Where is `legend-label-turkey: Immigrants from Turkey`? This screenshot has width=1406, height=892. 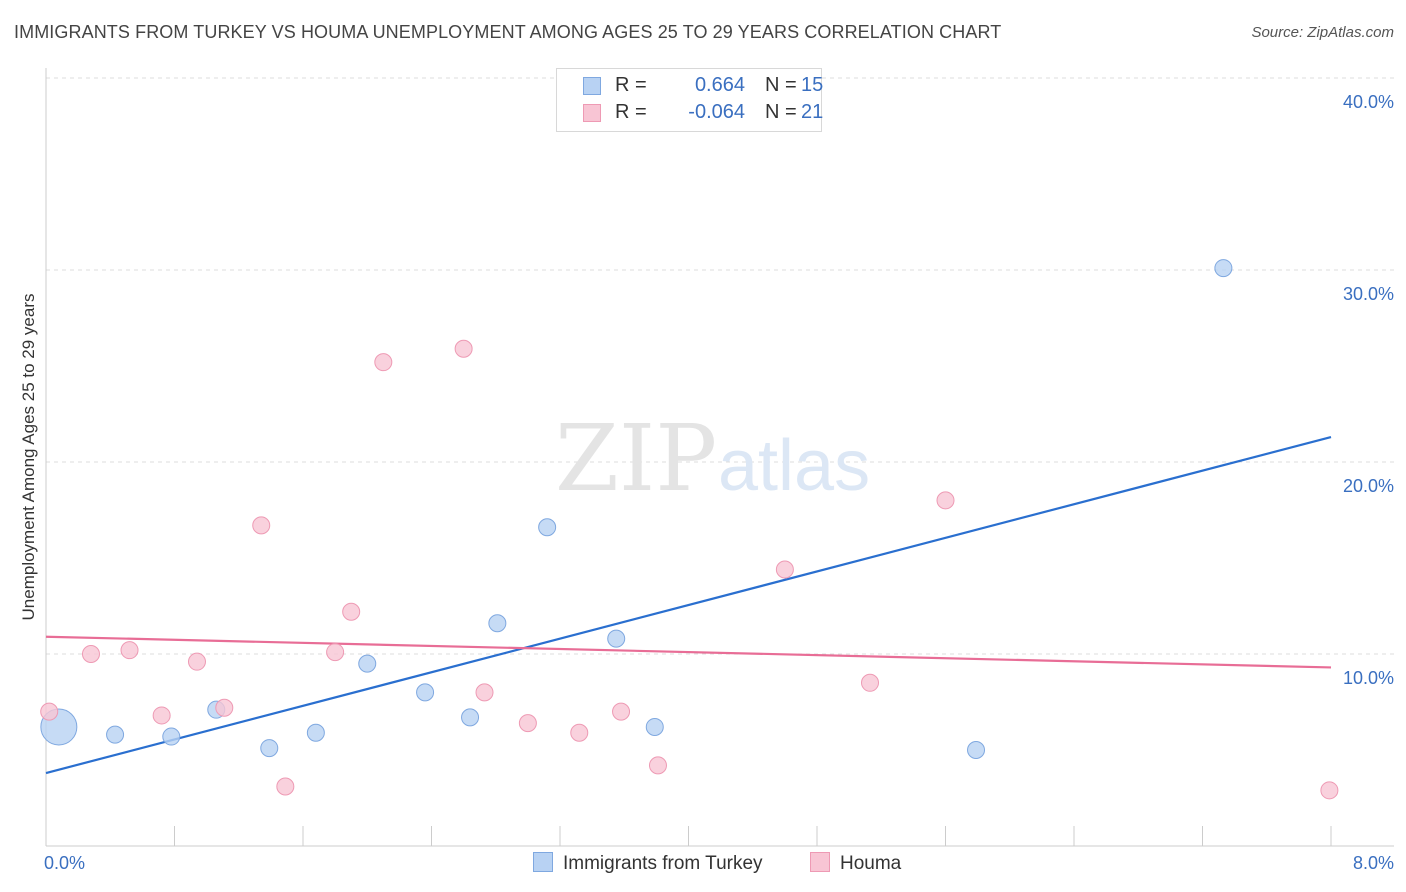 legend-label-turkey: Immigrants from Turkey is located at coordinates (663, 863).